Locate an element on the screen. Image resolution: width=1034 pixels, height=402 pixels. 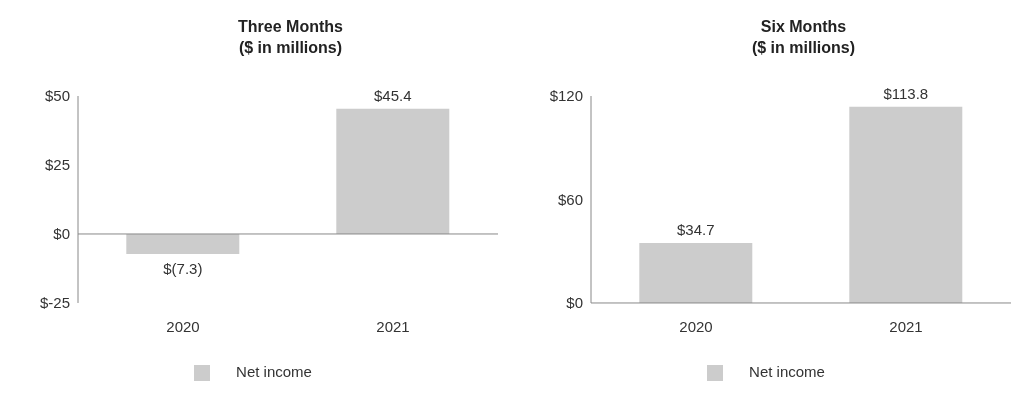
data-label: $45.4 is located at coordinates (393, 95).